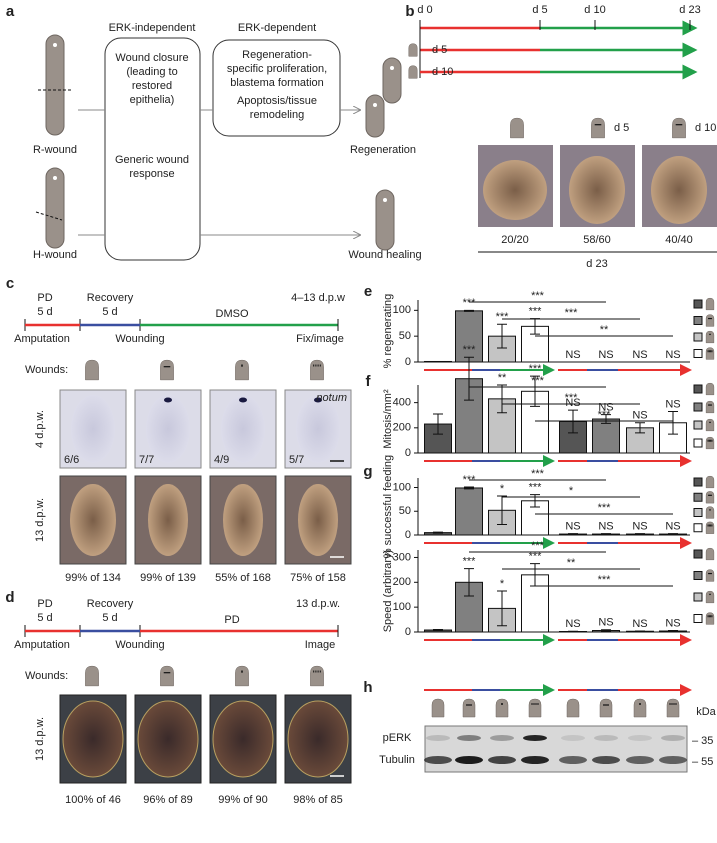  What do you see at coordinates (402, 557) in the screenshot?
I see `y-tick-label: 300` at bounding box center [402, 557].